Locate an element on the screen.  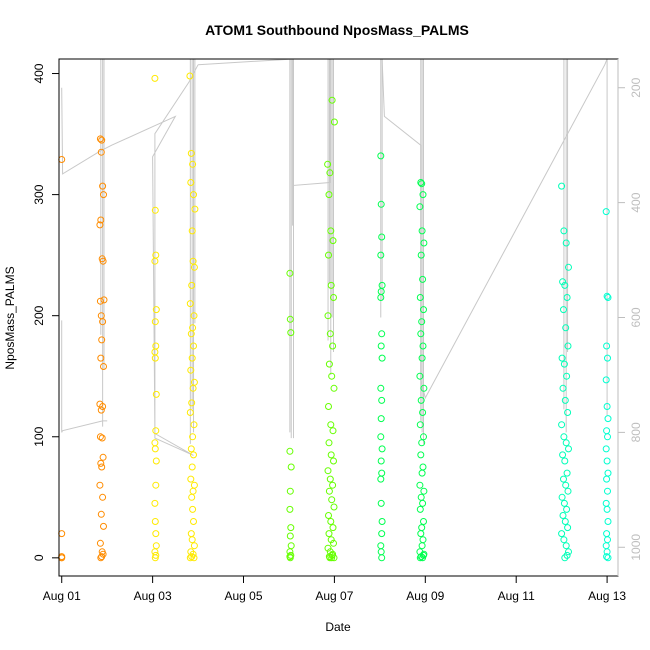
right-axis: 200 400 600 800 1000 is located at coordinates (630, 317).